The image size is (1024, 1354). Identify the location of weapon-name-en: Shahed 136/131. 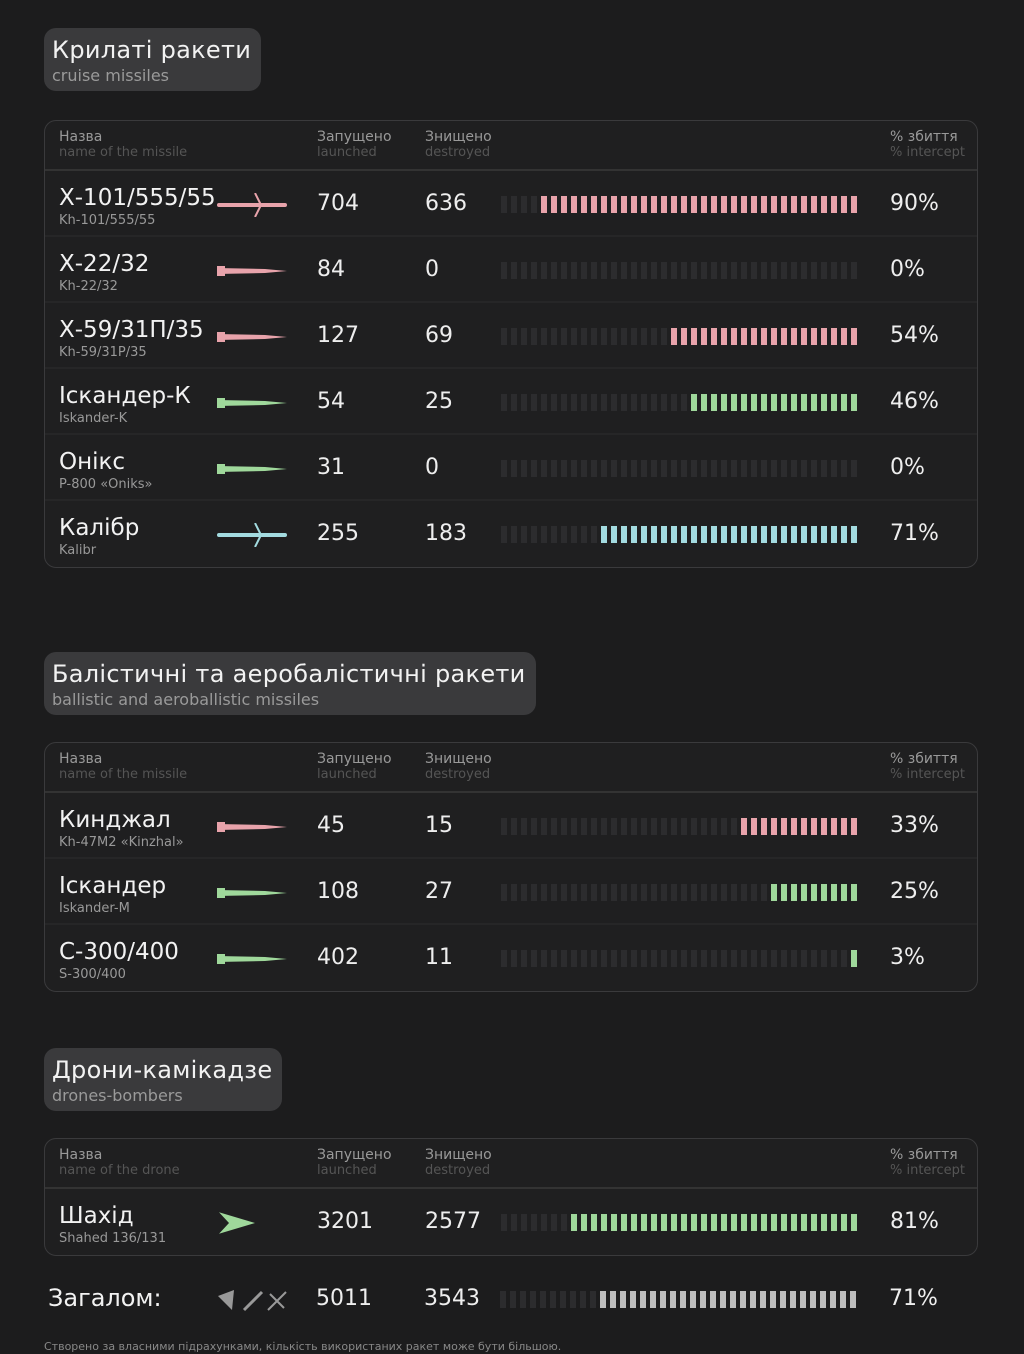
(113, 1238).